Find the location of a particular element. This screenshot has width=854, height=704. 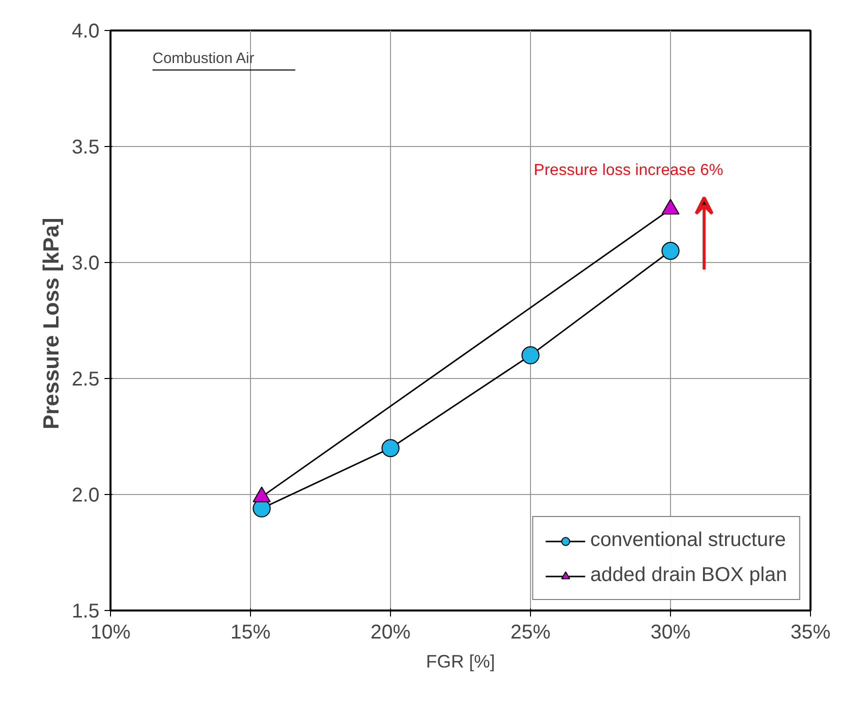

legend-label: added drain BOX plan is located at coordinates (688, 575).